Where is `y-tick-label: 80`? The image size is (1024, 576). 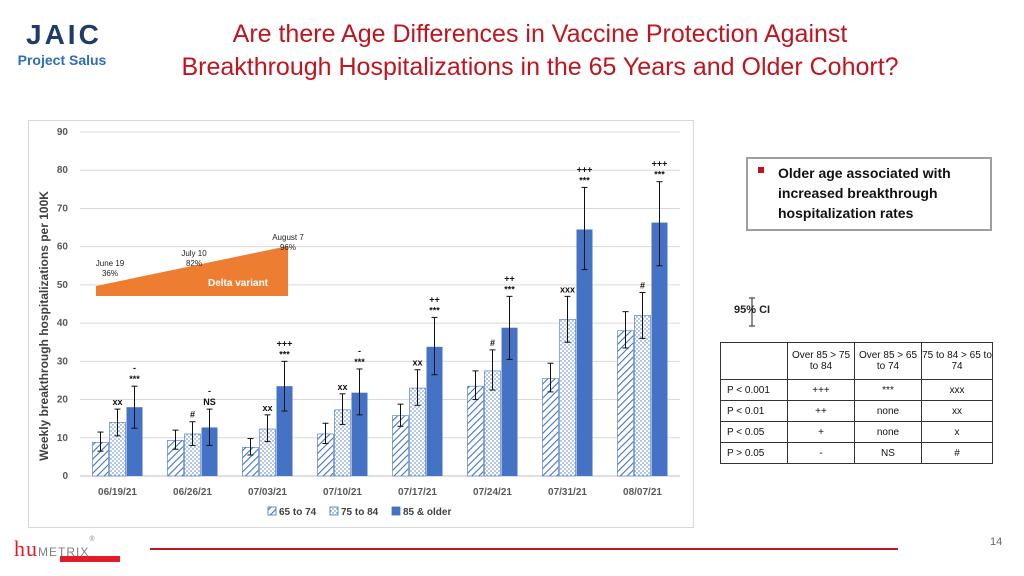
y-tick-label: 80 is located at coordinates (63, 170).